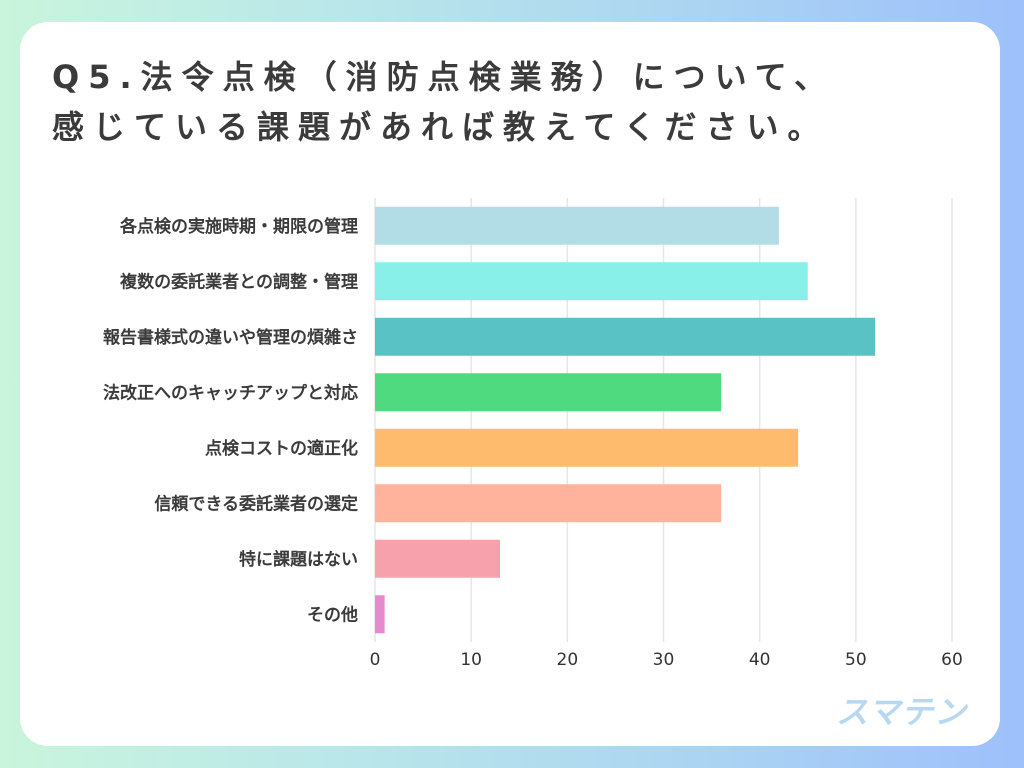  What do you see at coordinates (664, 660) in the screenshot?
I see `x-tick-label: 30` at bounding box center [664, 660].